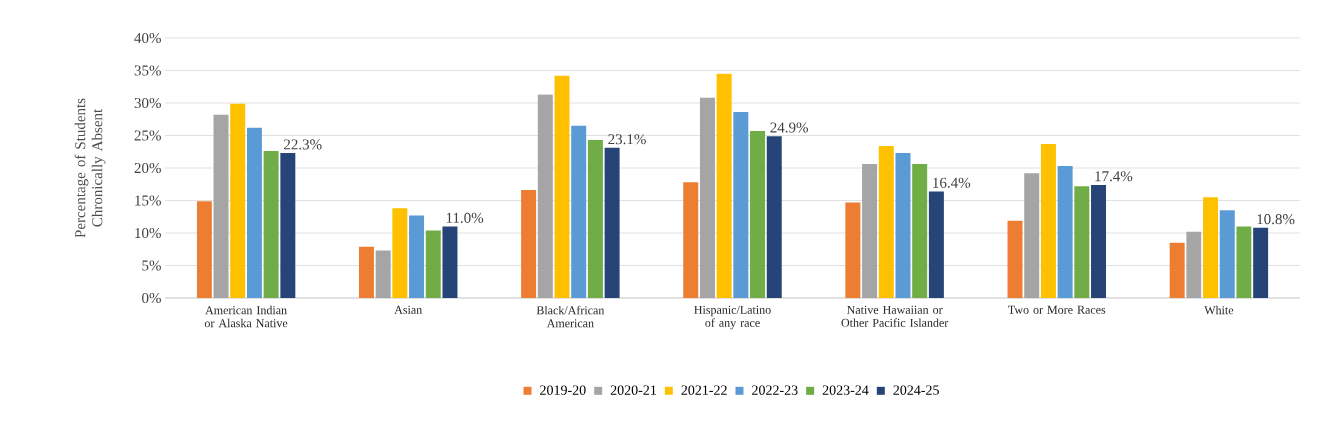 This screenshot has height=448, width=1342. I want to click on legend-label: 2021-22, so click(704, 390).